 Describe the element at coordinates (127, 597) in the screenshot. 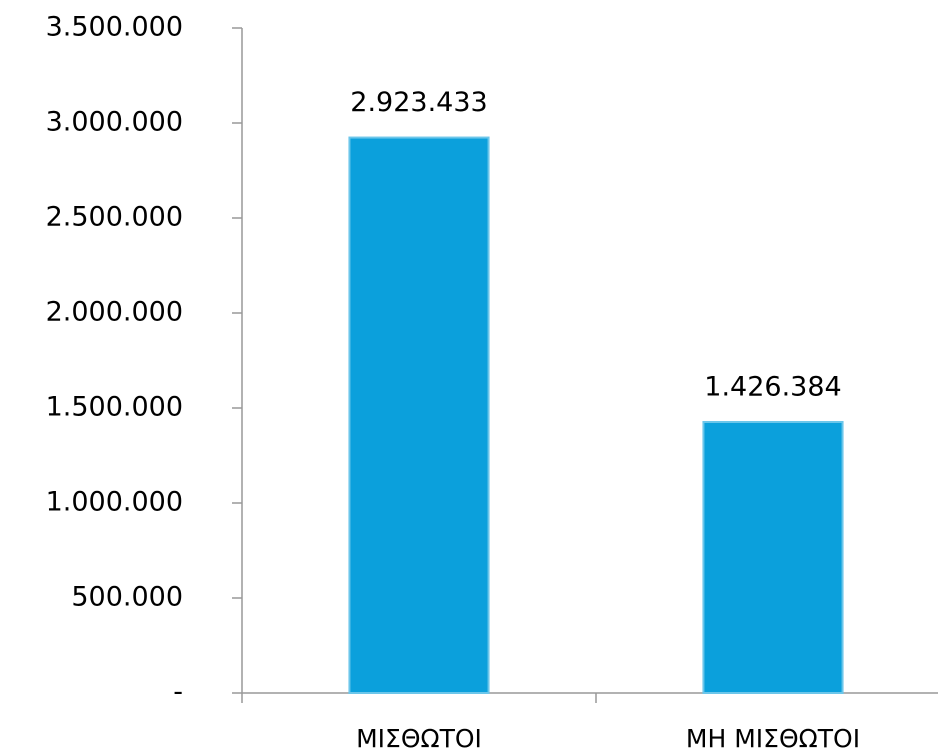

I see `y-tick-label: 500.000` at that location.